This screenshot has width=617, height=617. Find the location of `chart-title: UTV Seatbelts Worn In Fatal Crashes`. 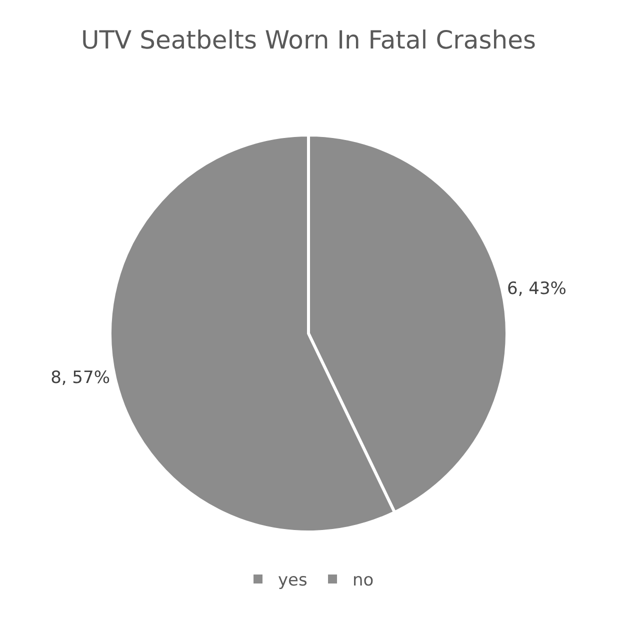

chart-title: UTV Seatbelts Worn In Fatal Crashes is located at coordinates (308, 39).